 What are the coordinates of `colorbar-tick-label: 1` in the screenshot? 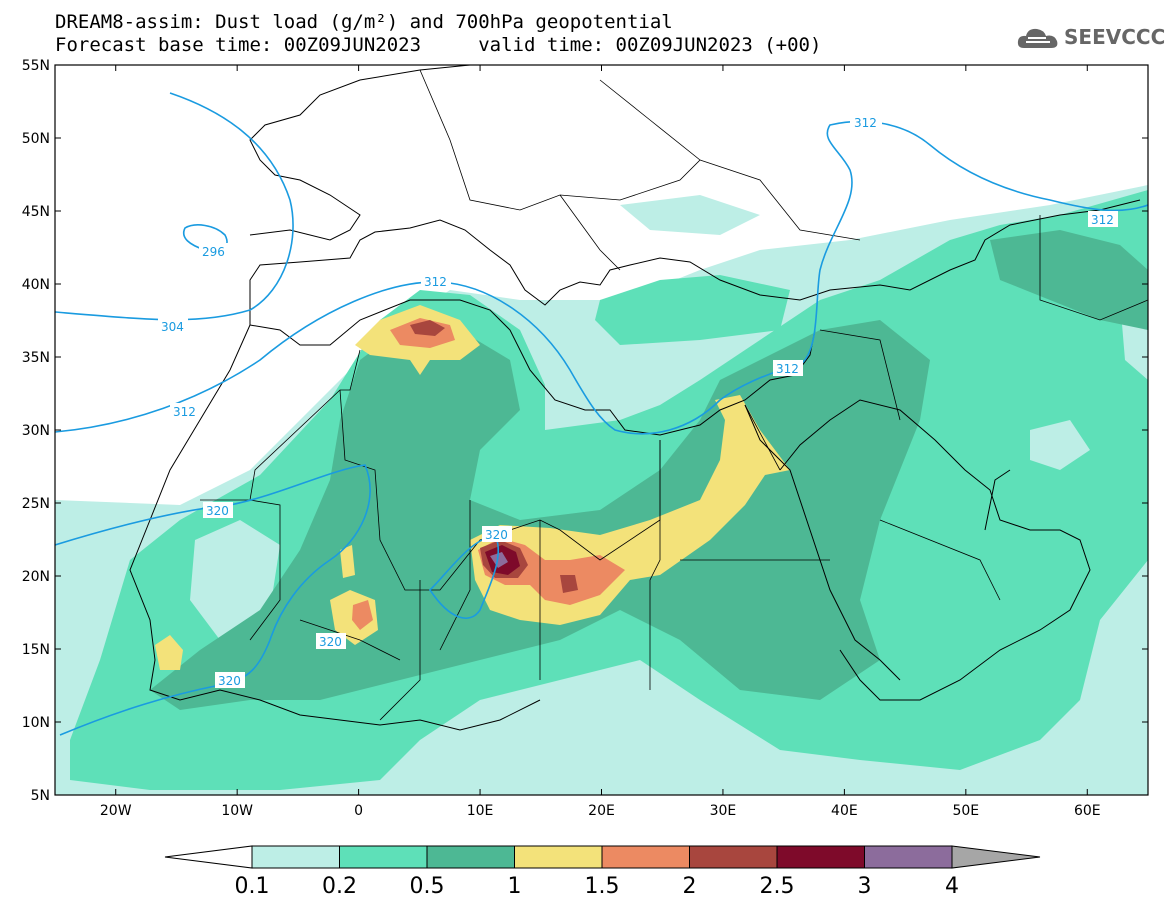 It's located at (515, 886).